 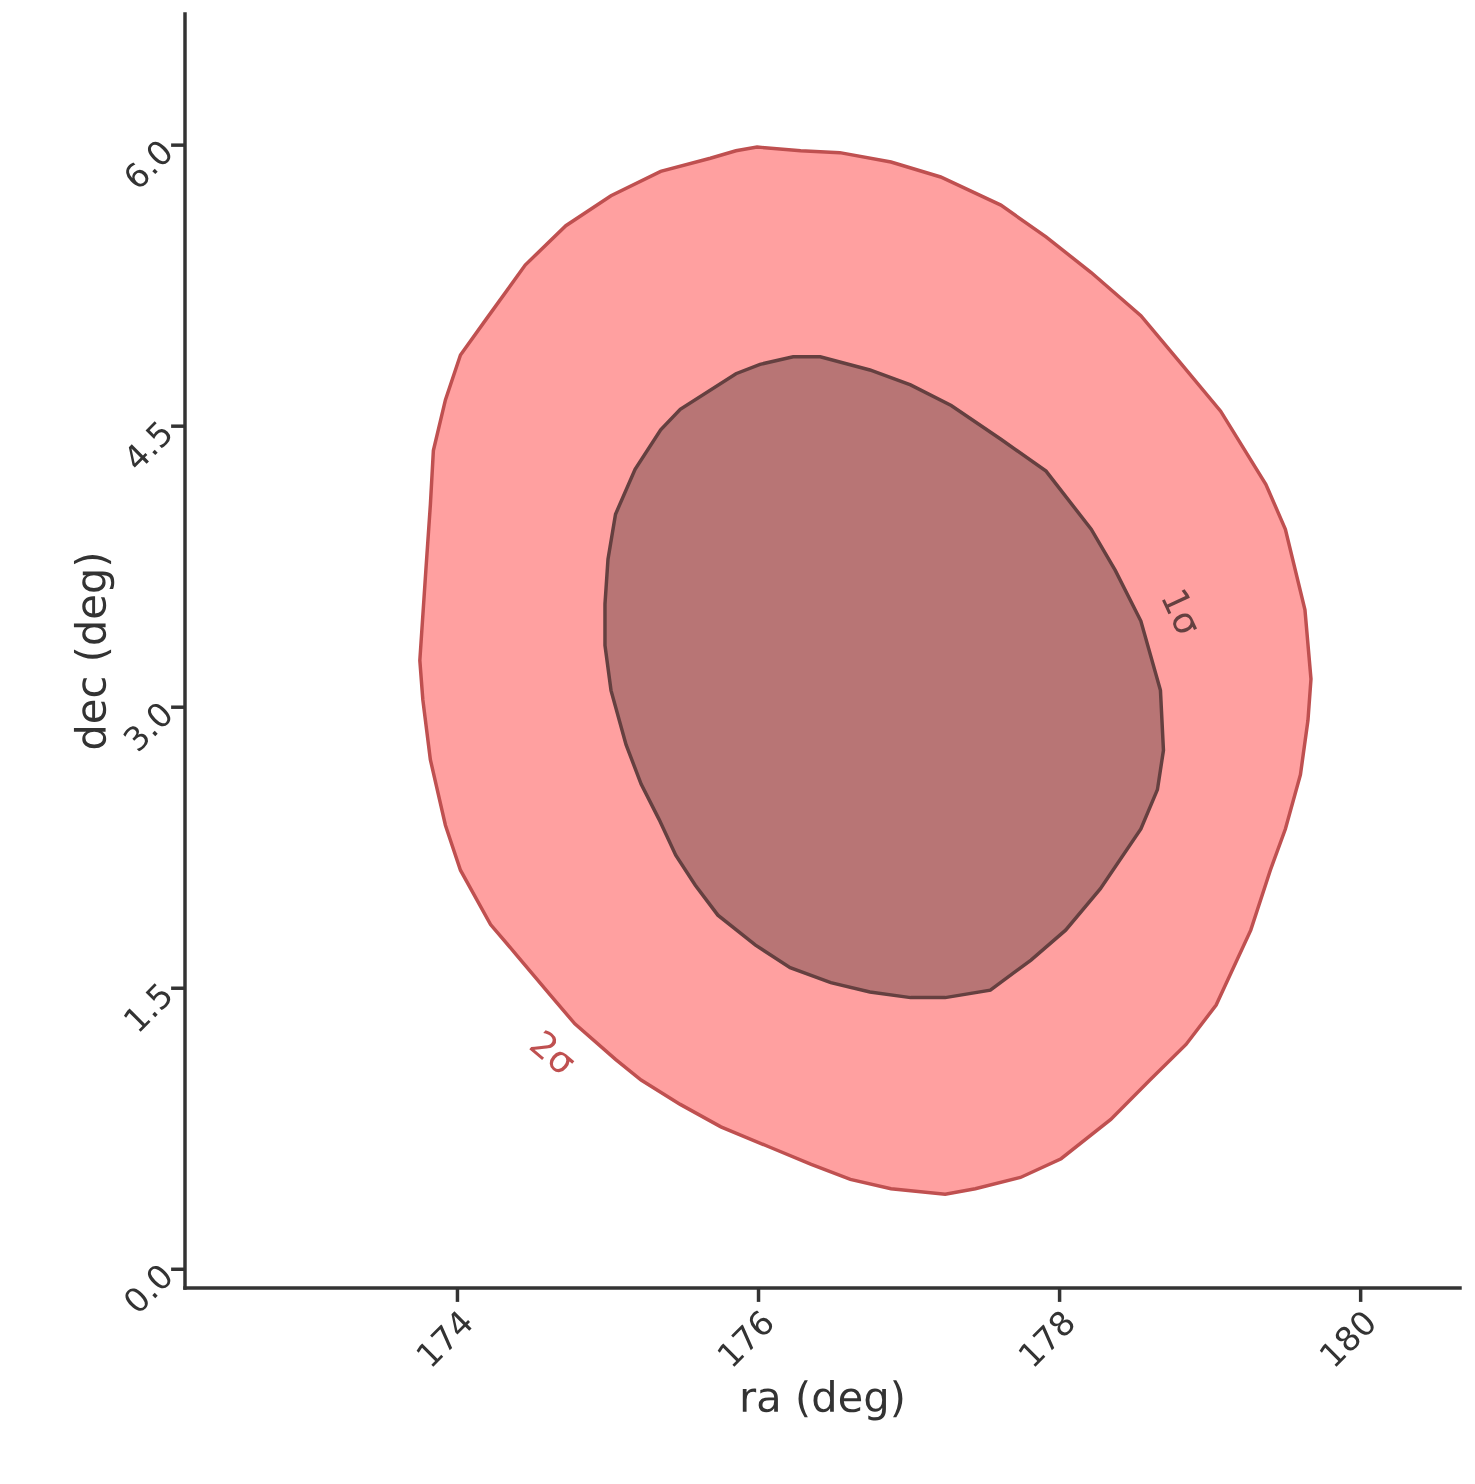 What do you see at coordinates (553, 1052) in the screenshot?
I see `text: 2σ` at bounding box center [553, 1052].